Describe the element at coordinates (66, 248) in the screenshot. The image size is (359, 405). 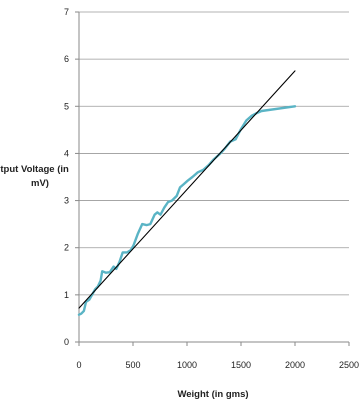
I see `y-tick-label-2: 2` at that location.